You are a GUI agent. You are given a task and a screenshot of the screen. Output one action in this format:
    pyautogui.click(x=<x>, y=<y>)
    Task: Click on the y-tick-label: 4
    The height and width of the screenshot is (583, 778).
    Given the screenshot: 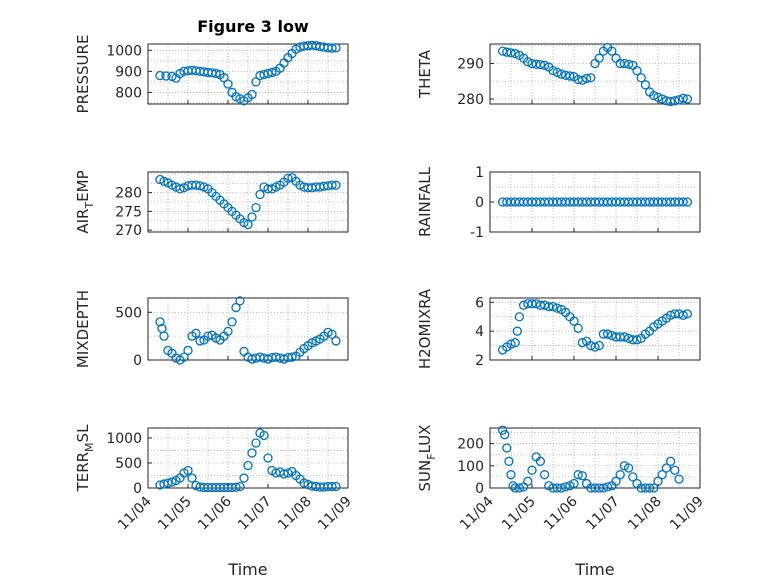 What is the action you would take?
    pyautogui.click(x=479, y=332)
    